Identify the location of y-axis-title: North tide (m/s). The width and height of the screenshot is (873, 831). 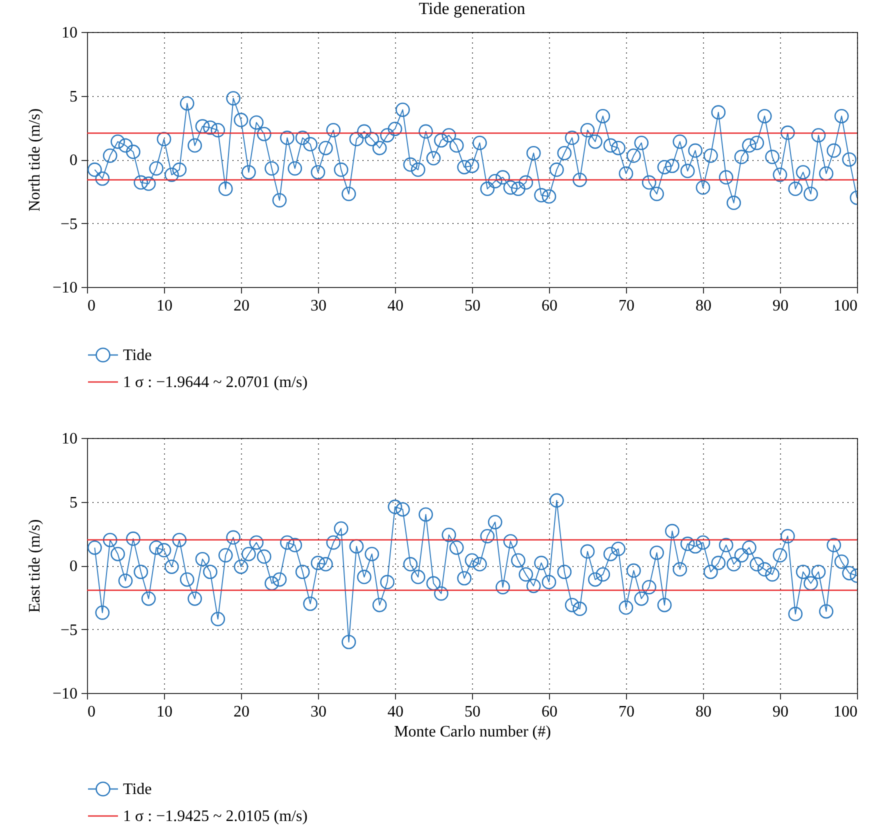
(35, 160).